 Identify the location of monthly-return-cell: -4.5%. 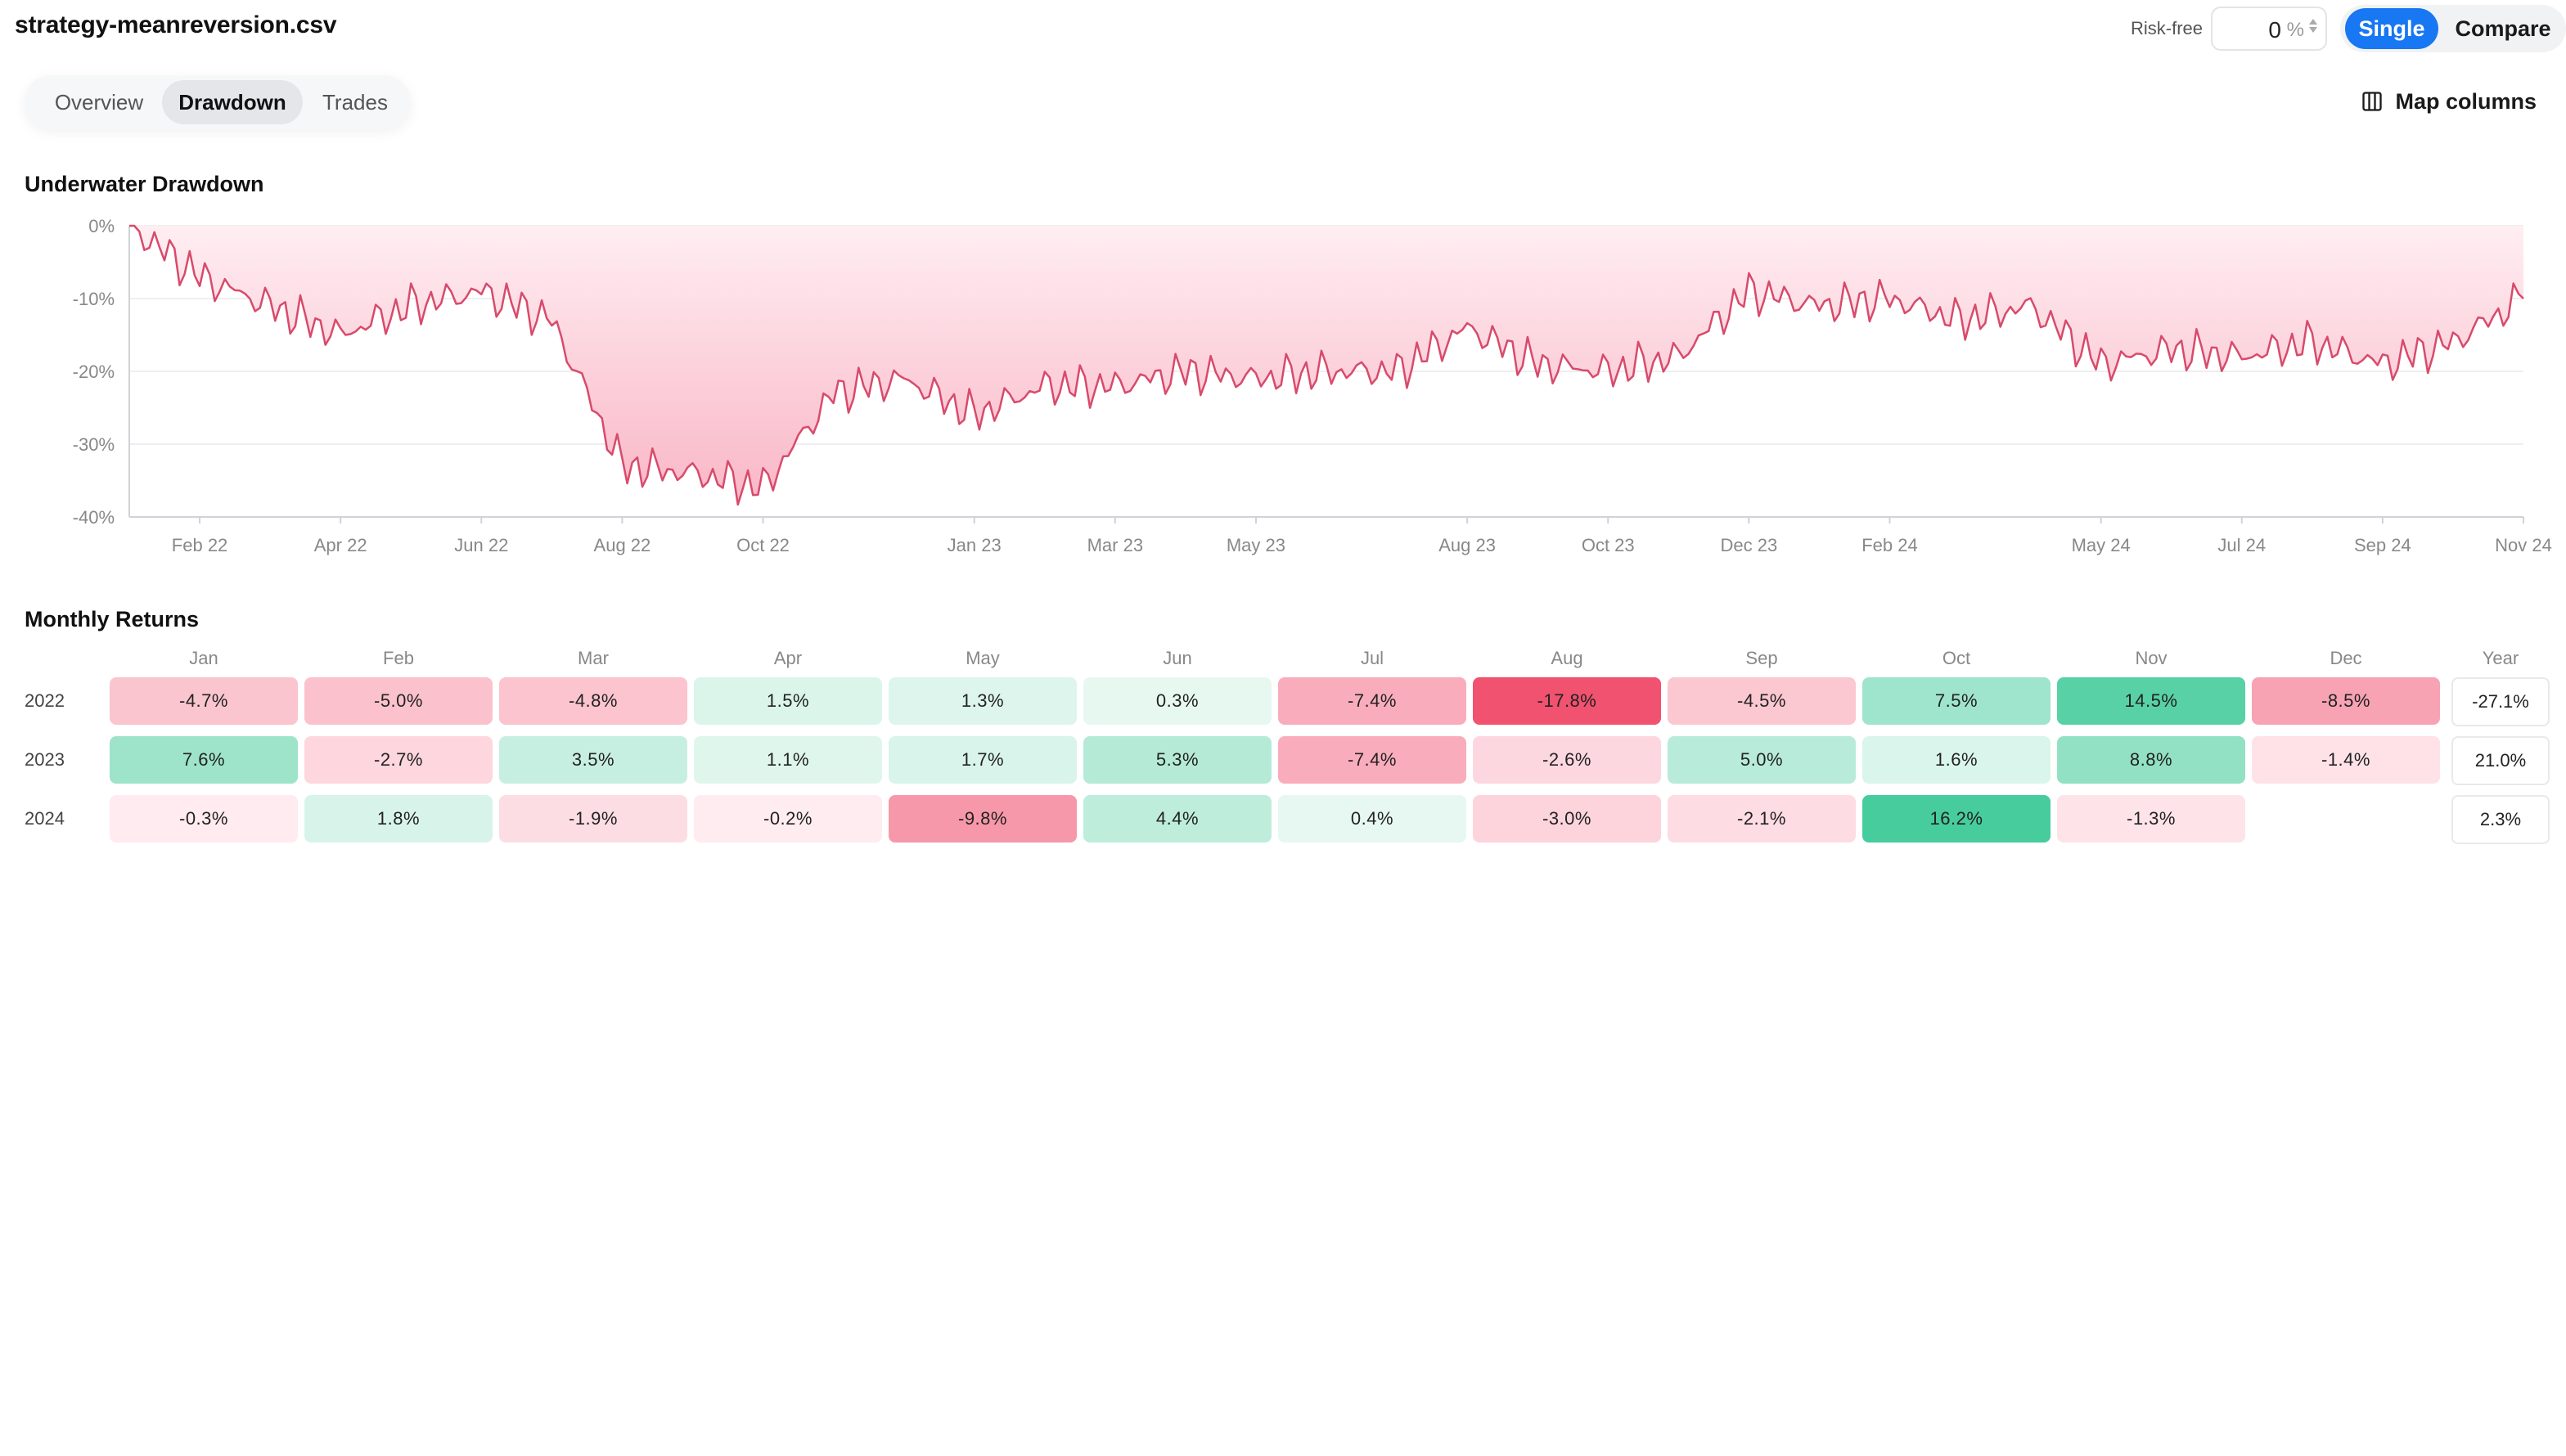
(1762, 701).